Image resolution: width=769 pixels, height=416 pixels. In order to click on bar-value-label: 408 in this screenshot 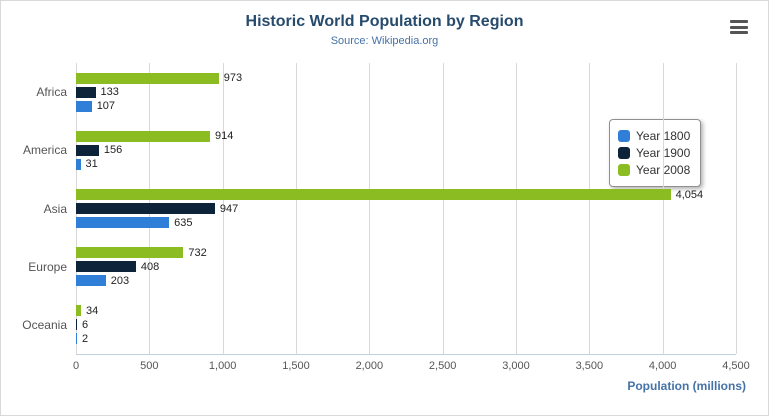, I will do `click(150, 266)`.